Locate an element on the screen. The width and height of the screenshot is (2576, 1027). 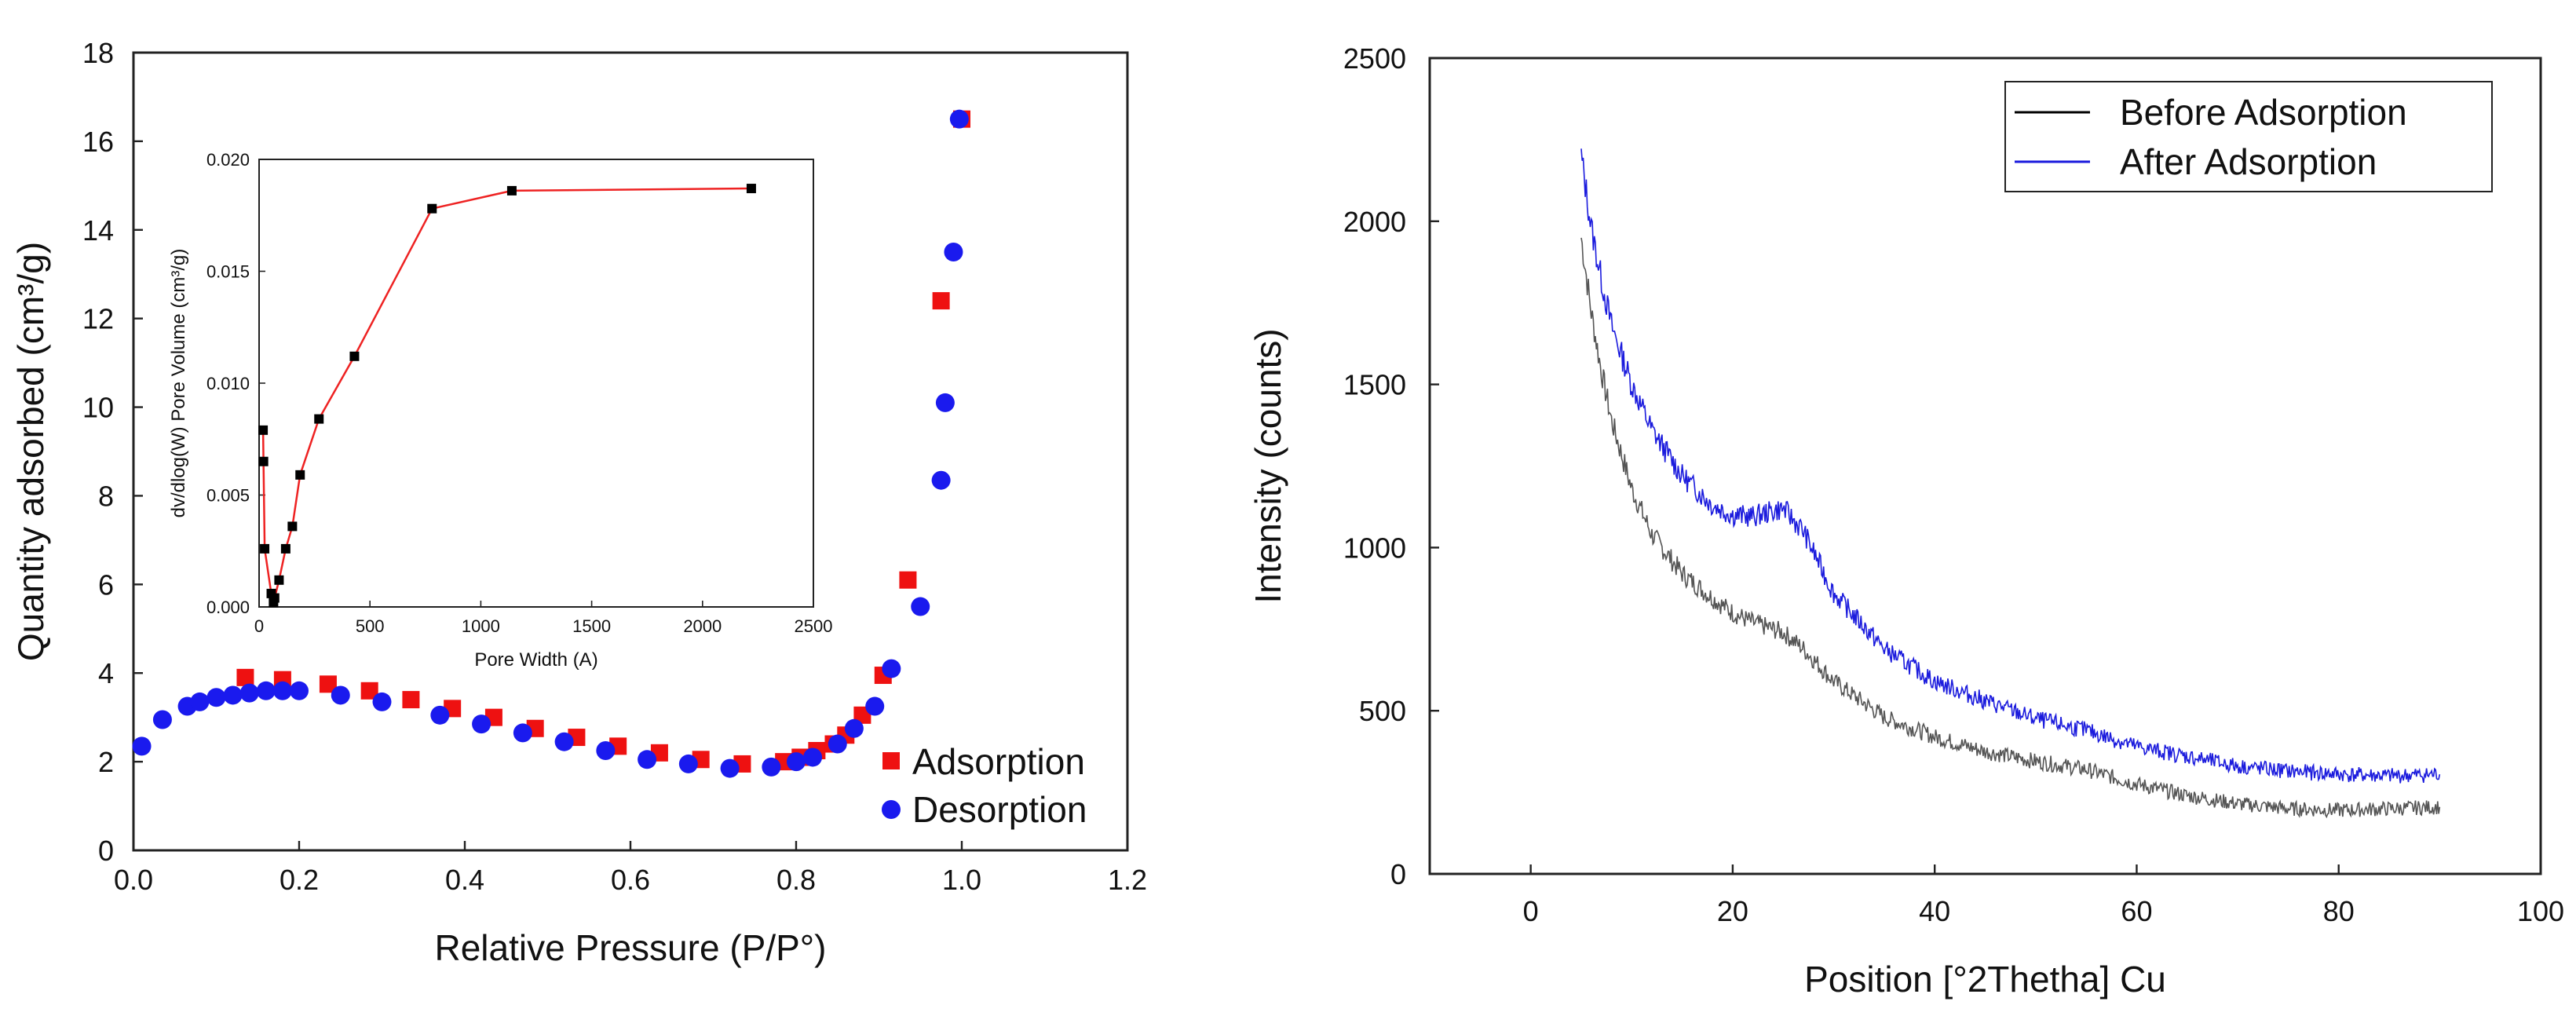
legend-before-label: Before Adsorption is located at coordinates (2263, 112).